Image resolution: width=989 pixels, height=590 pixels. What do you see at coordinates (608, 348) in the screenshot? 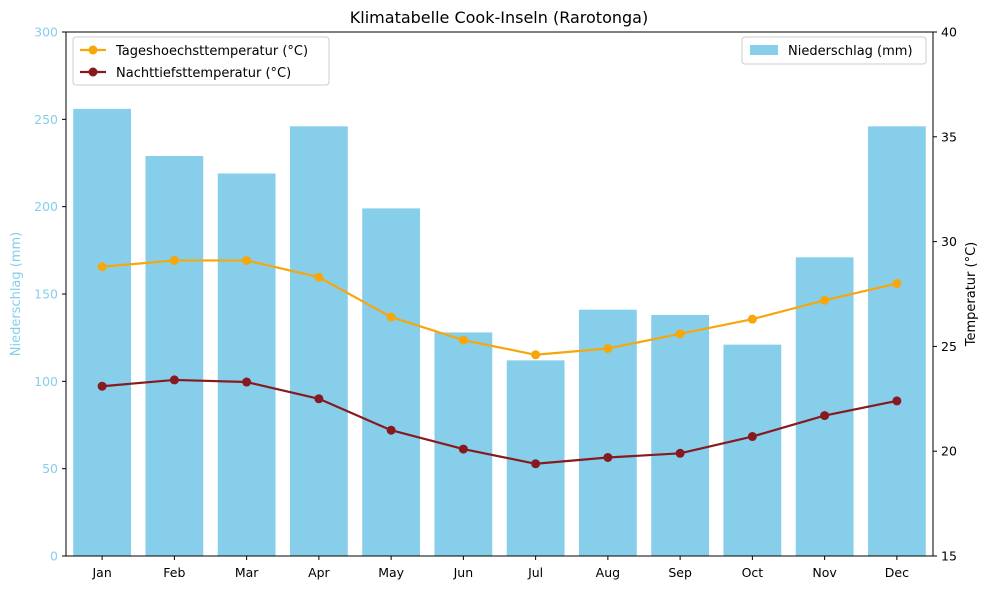
I see `point-0-aug` at bounding box center [608, 348].